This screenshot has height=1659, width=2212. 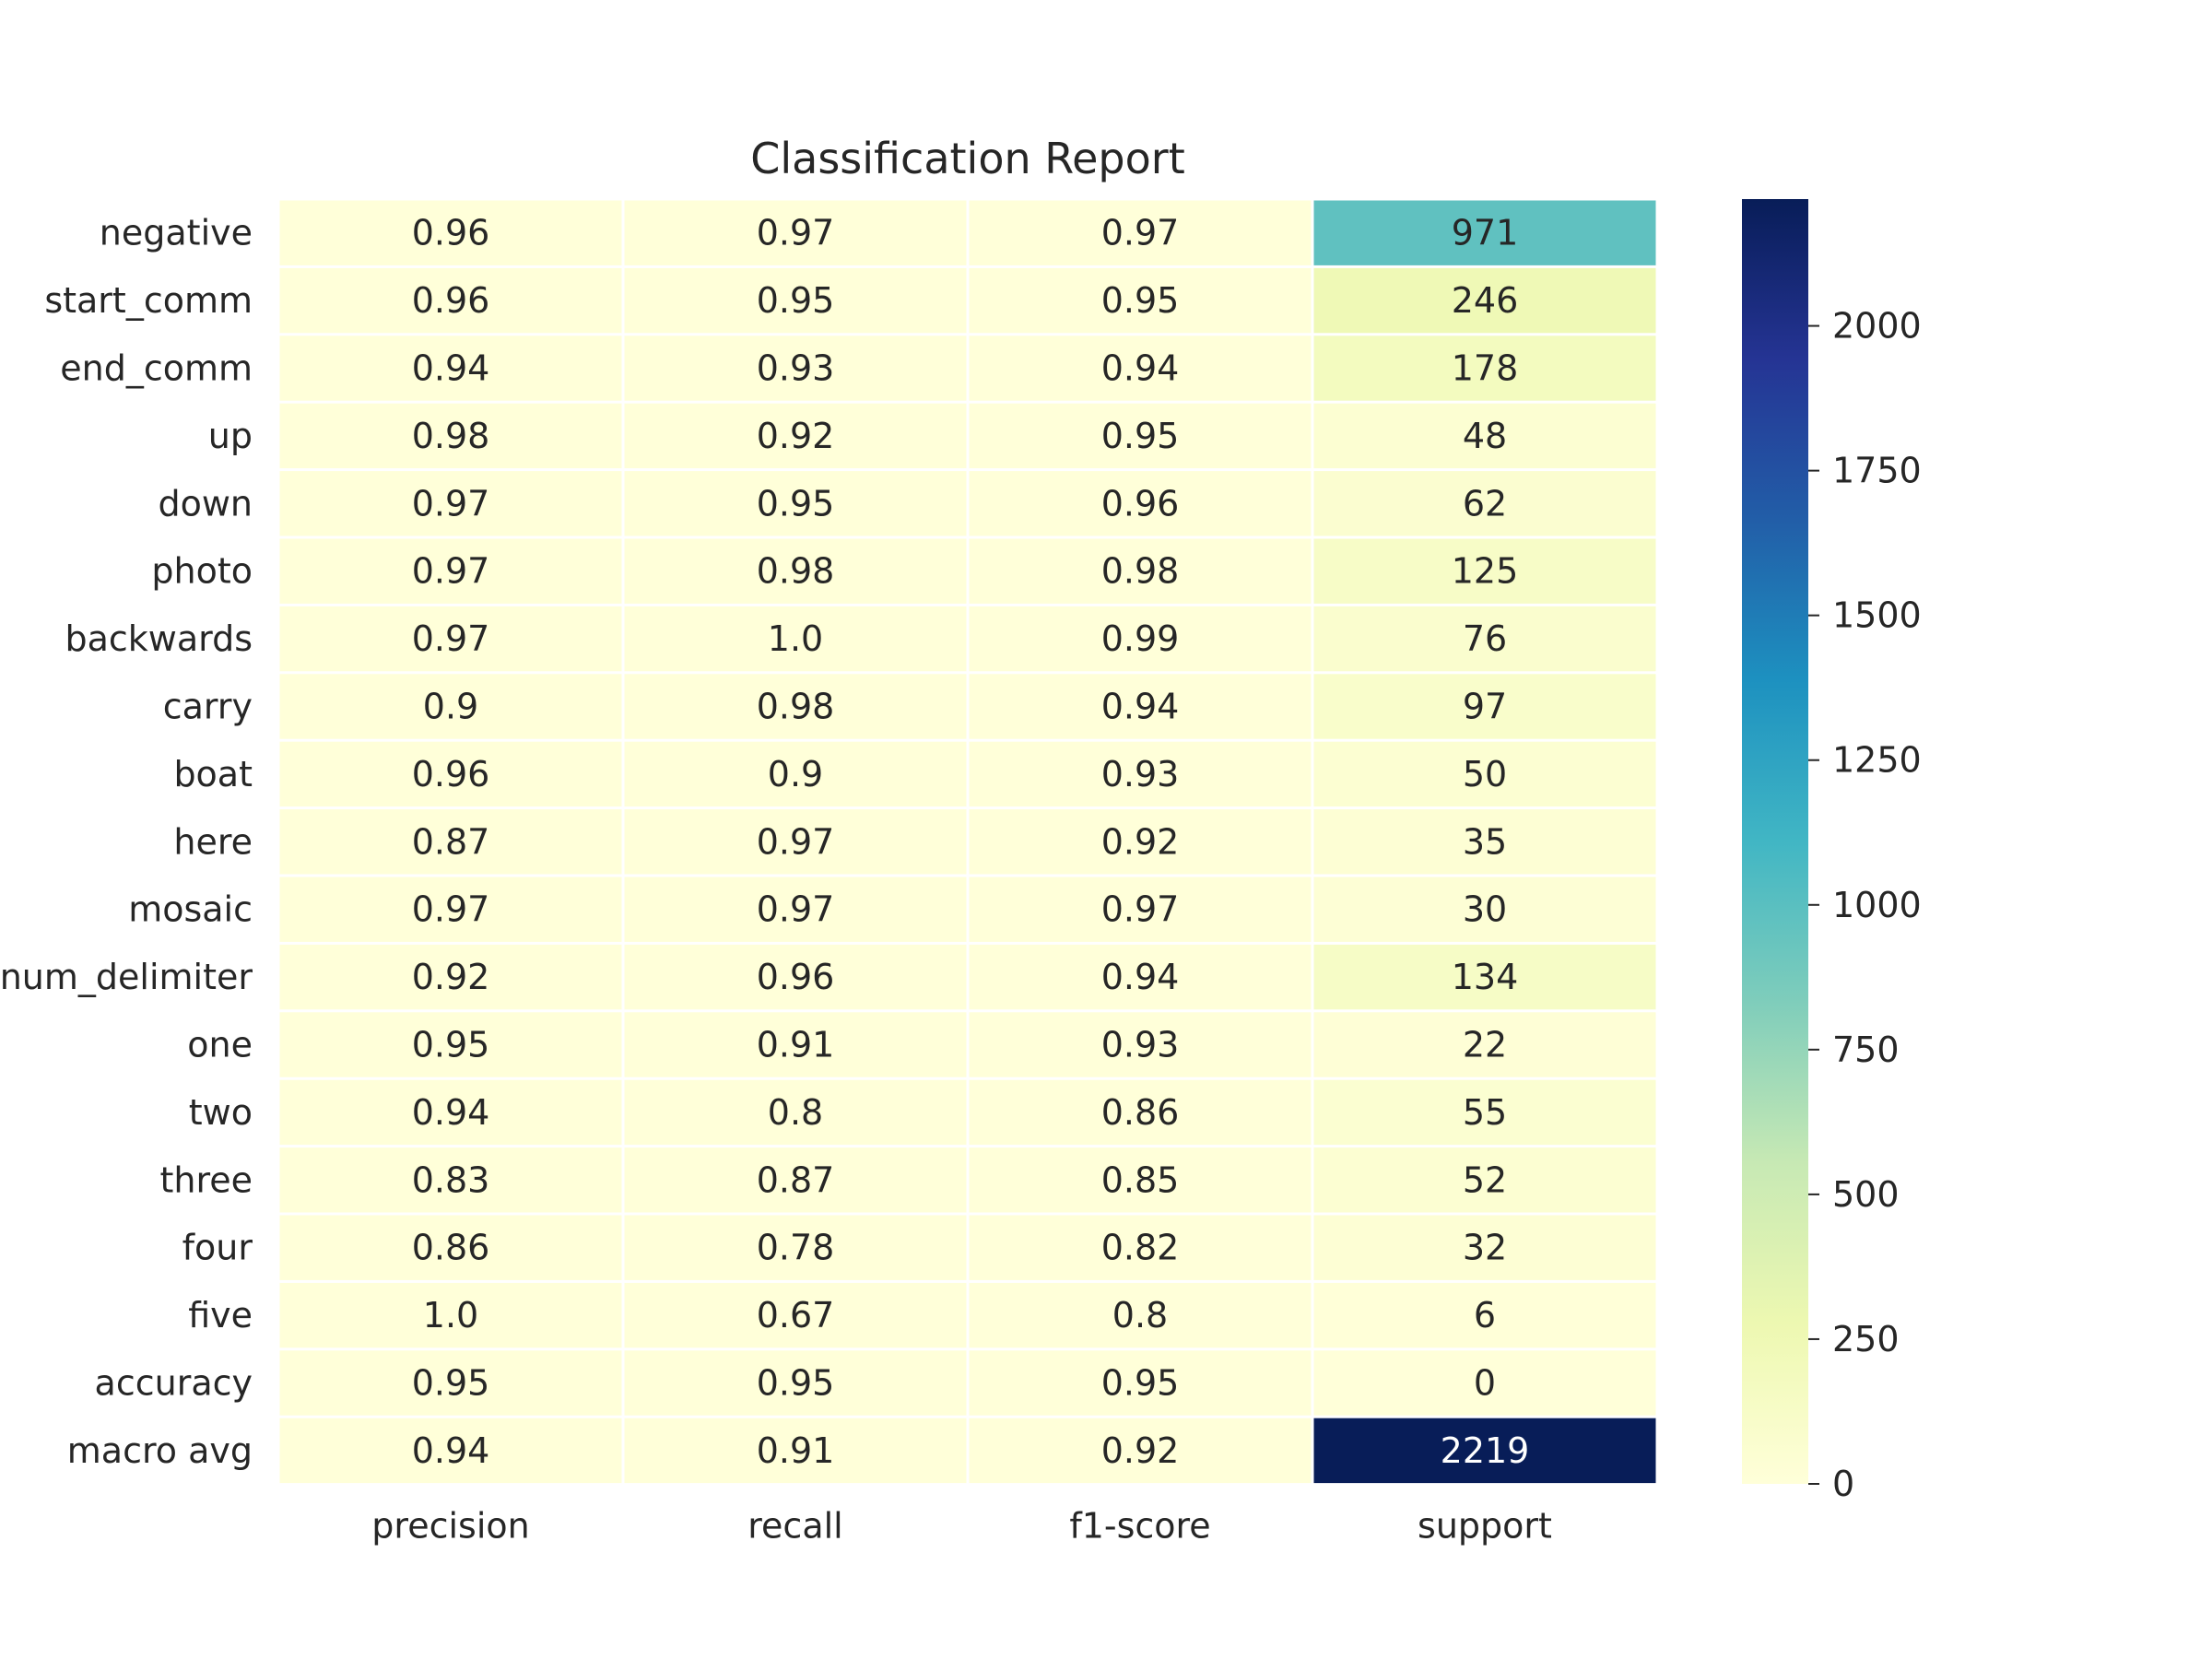 I want to click on row-label: negative, so click(x=176, y=233).